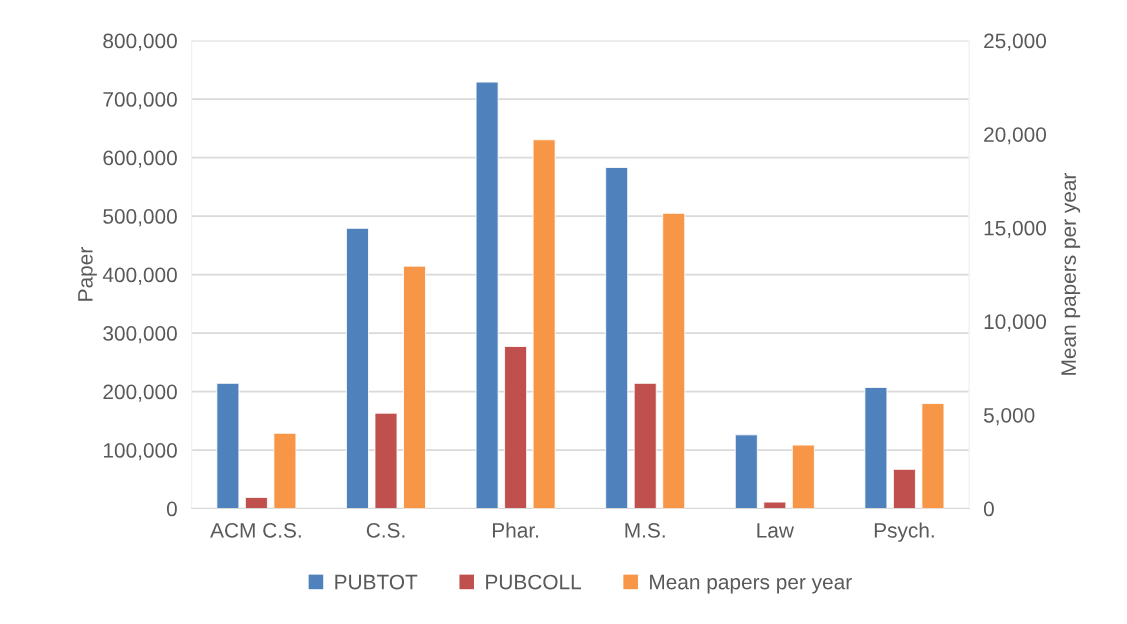 The image size is (1127, 624). I want to click on y2-tick-label: 10,000, so click(1015, 323).